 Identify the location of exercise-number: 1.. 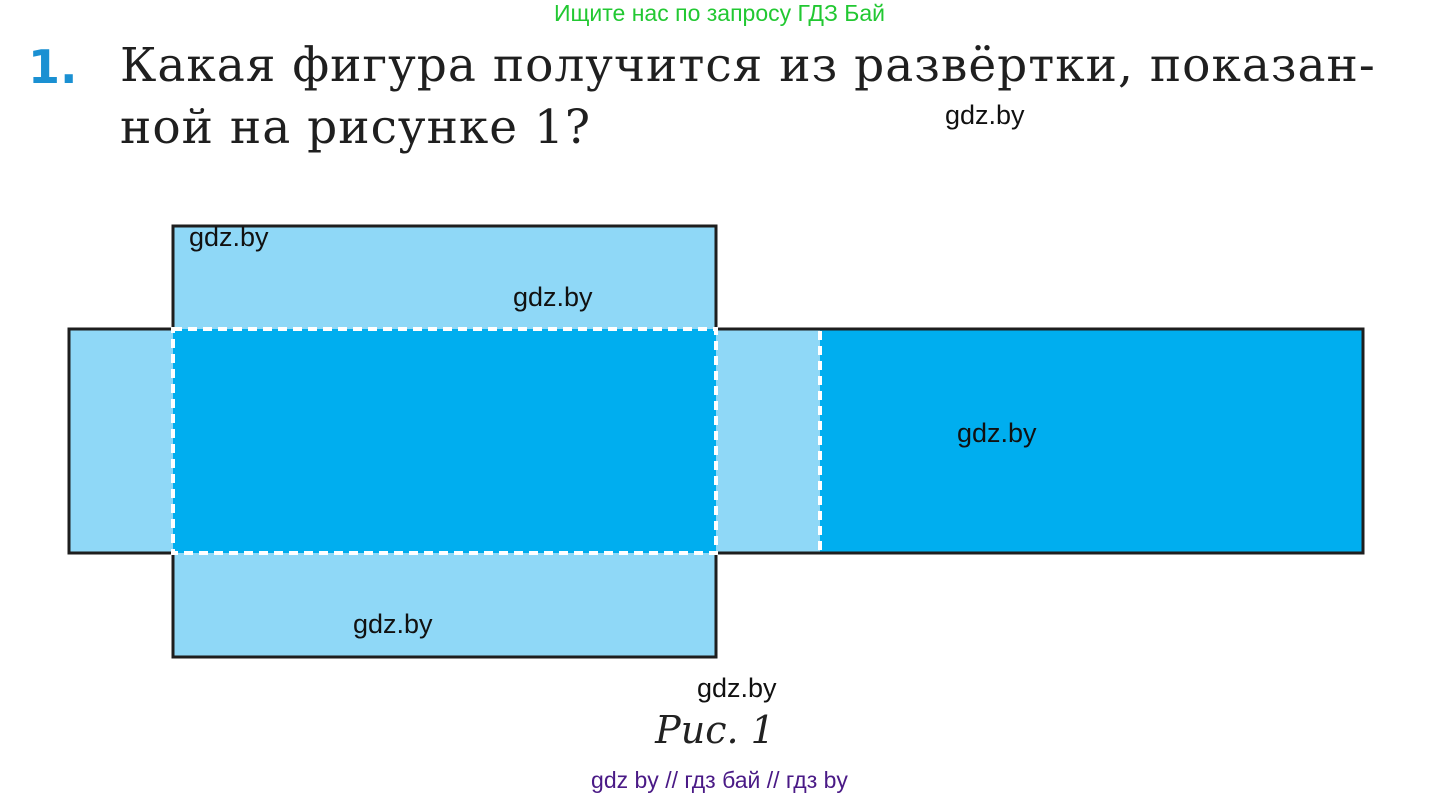
(53, 67).